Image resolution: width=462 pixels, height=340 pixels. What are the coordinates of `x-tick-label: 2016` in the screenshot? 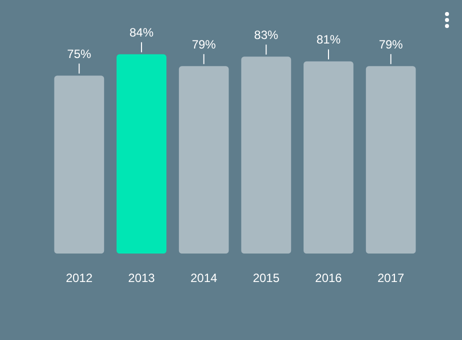 It's located at (328, 278).